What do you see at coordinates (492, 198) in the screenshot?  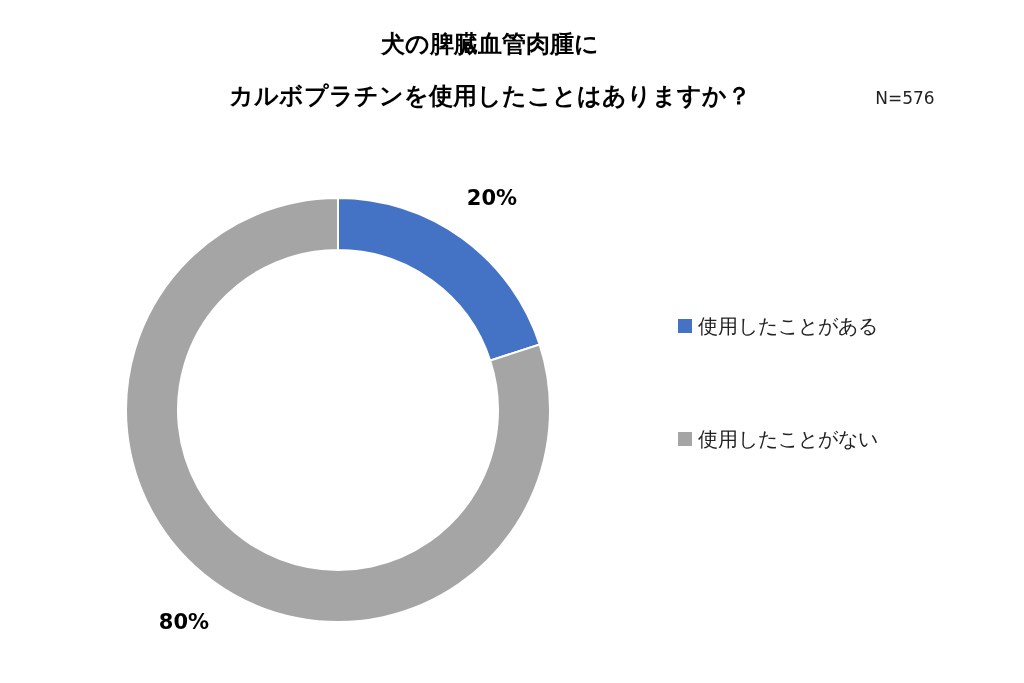 I see `data-label: 20%` at bounding box center [492, 198].